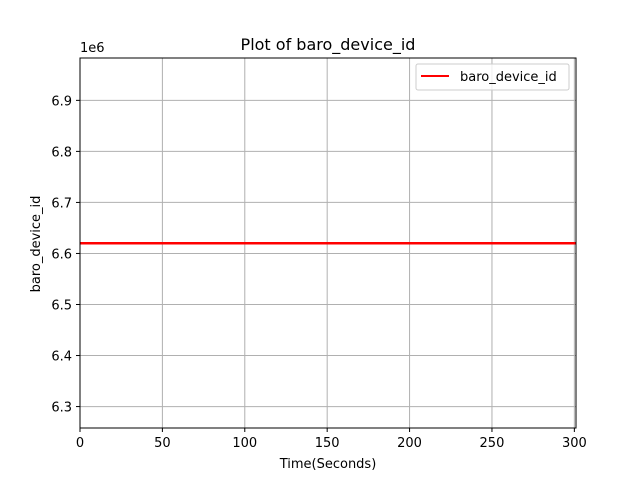 This screenshot has width=640, height=484. I want to click on y-tick-label: 6.9, so click(61, 101).